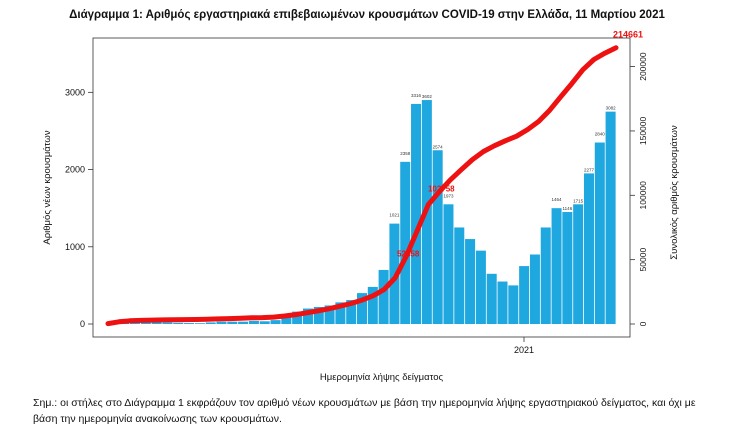 The image size is (734, 435). What do you see at coordinates (441, 189) in the screenshot?
I see `cumulative-label: 102758` at bounding box center [441, 189].